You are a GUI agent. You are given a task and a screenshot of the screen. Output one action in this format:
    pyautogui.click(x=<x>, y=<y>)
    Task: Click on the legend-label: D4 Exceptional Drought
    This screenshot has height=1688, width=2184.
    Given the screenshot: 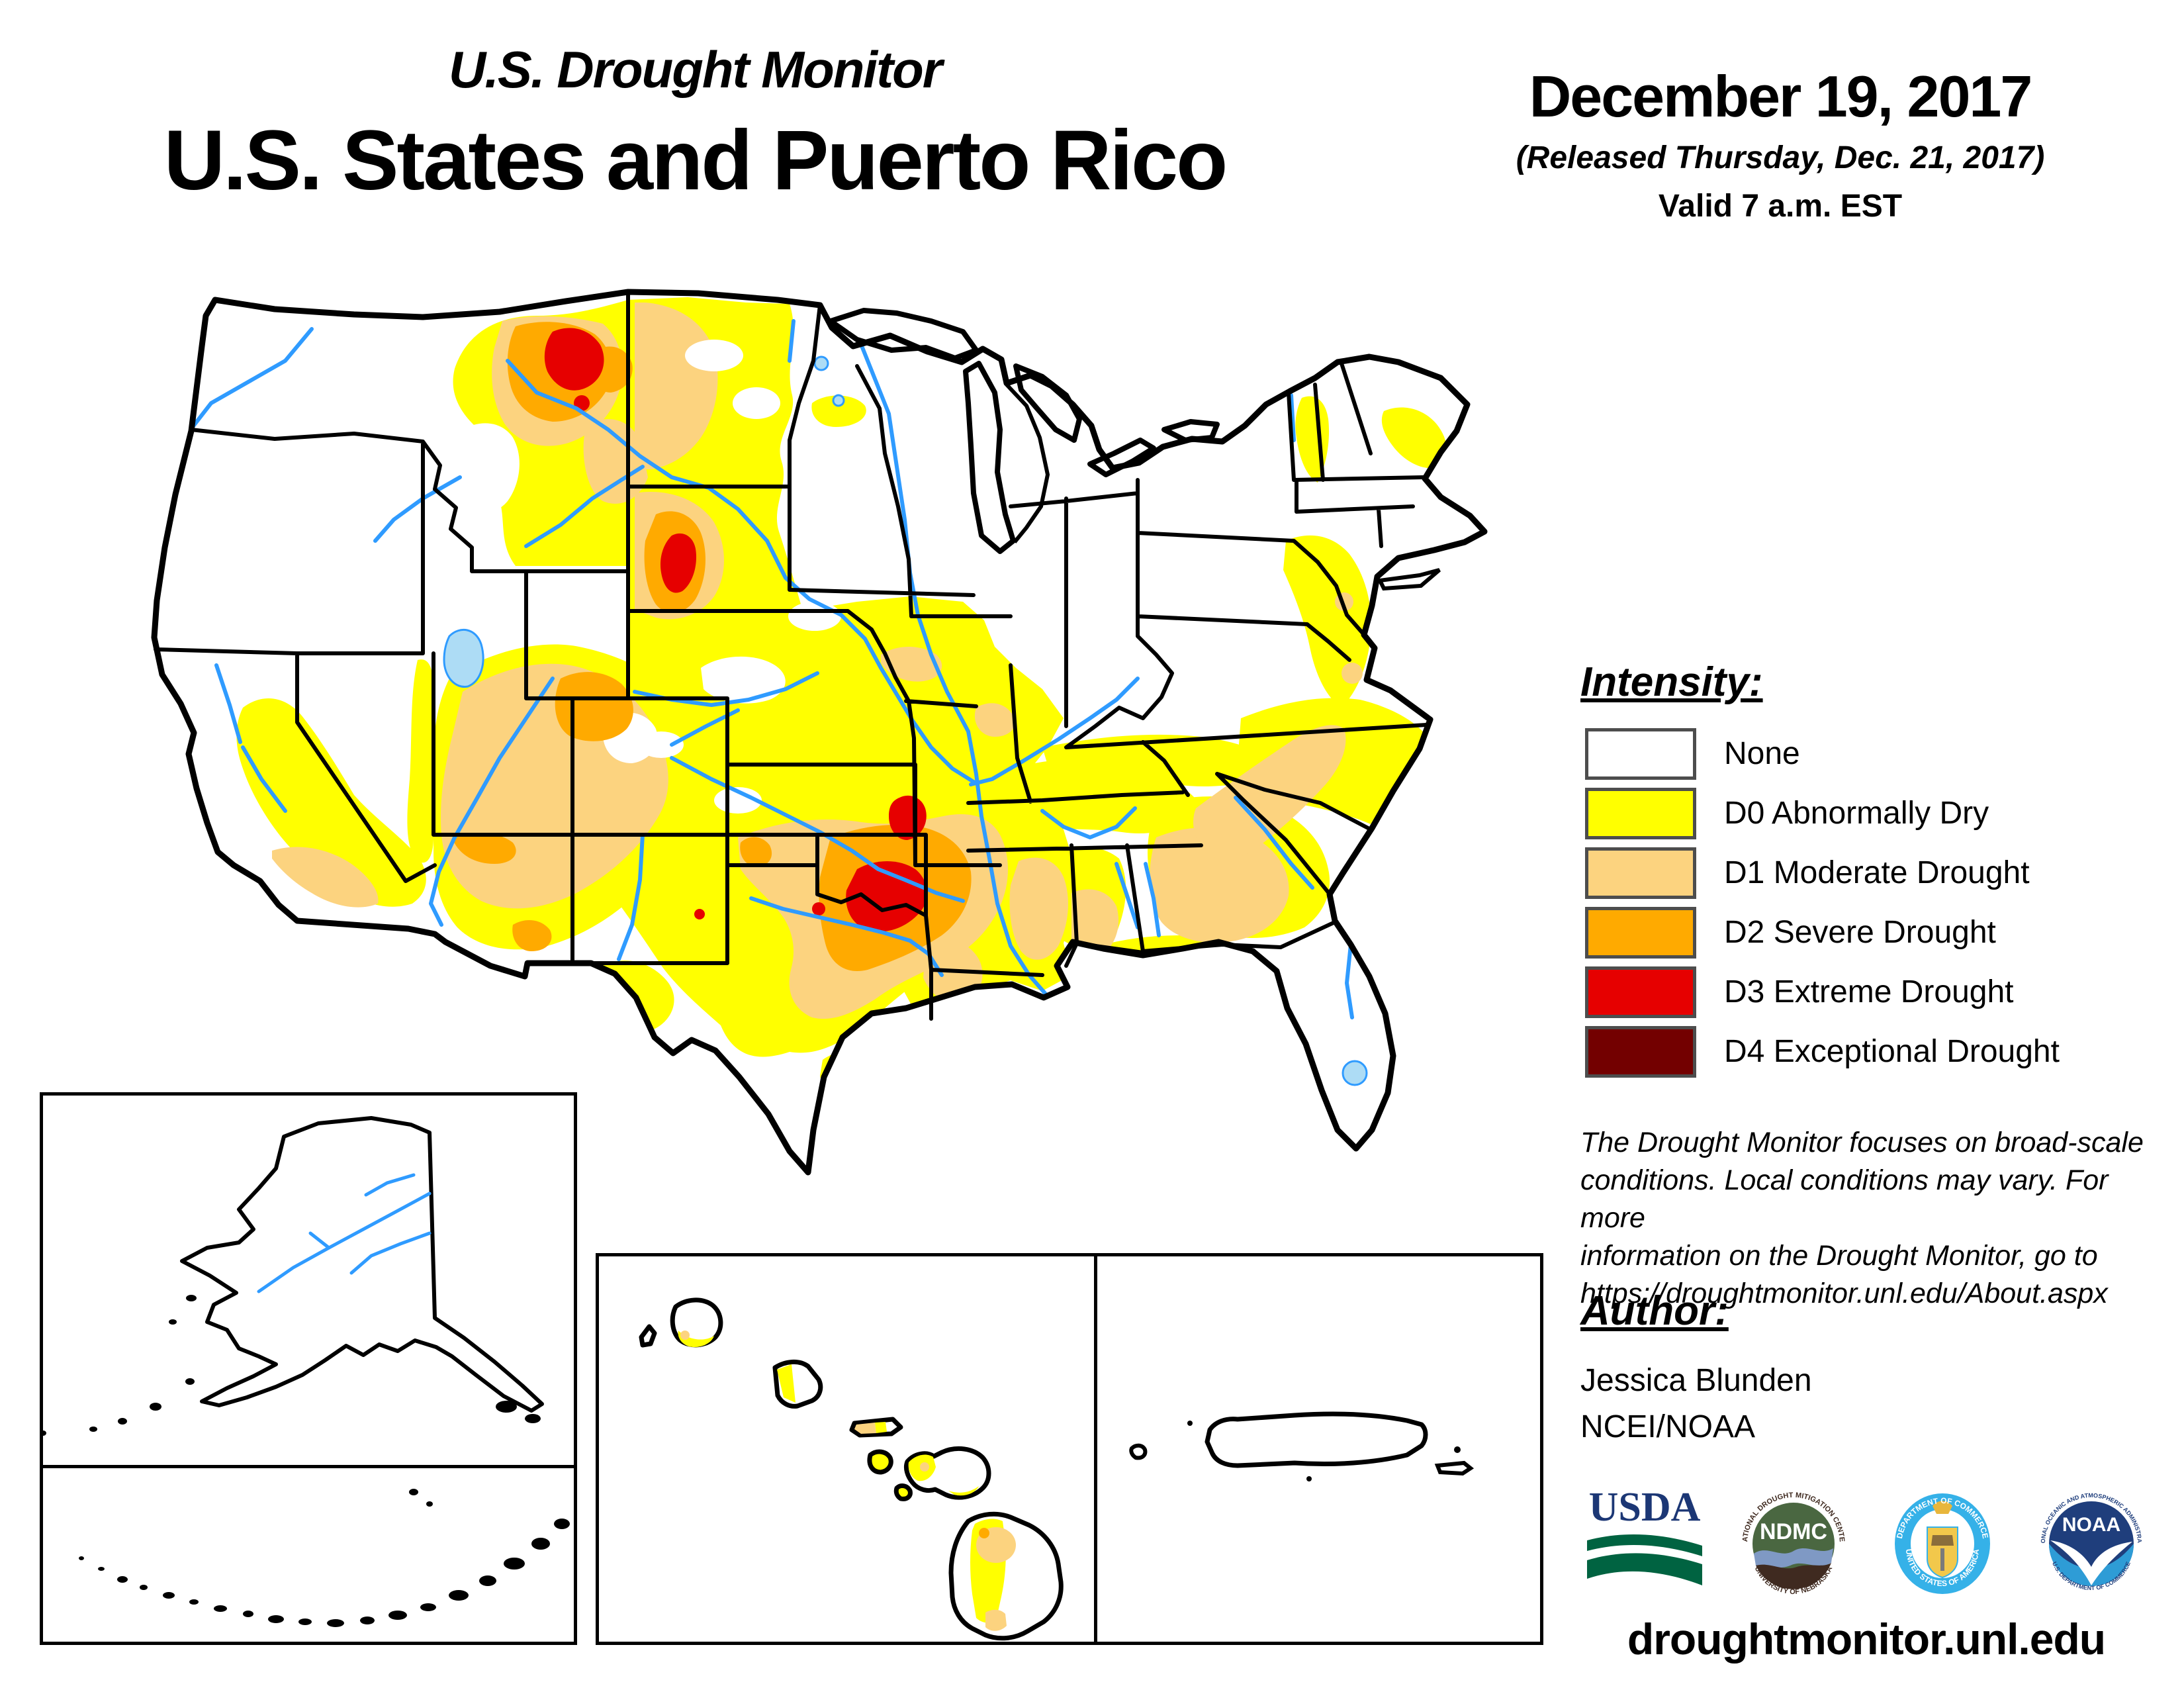 What is the action you would take?
    pyautogui.click(x=1892, y=1051)
    